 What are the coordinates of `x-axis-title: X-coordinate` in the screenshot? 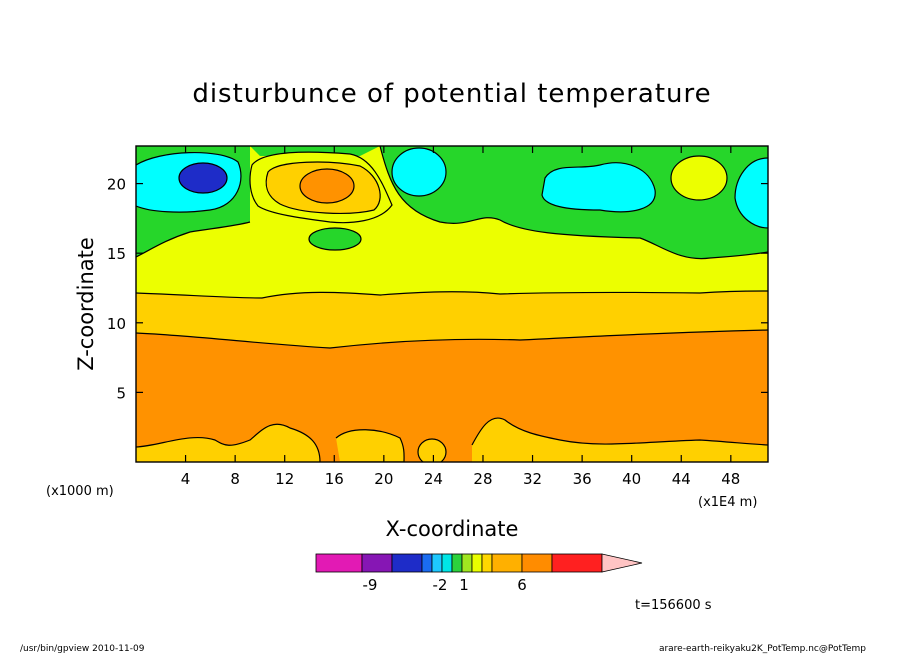 It's located at (452, 529).